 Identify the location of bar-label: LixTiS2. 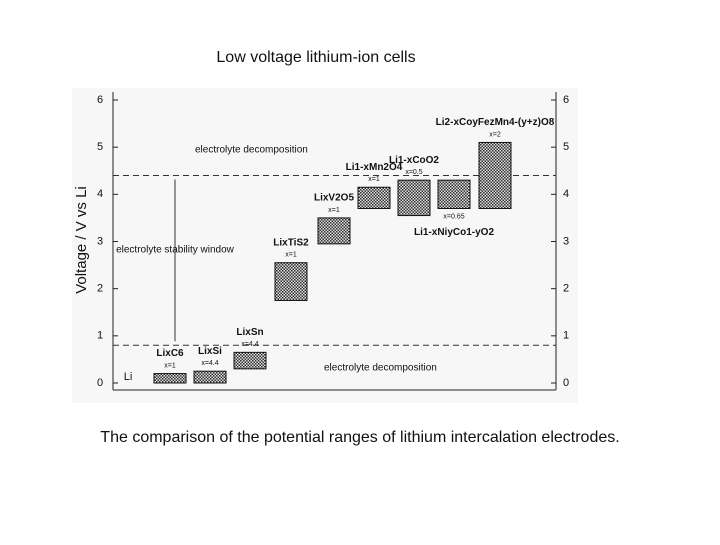
(291, 242).